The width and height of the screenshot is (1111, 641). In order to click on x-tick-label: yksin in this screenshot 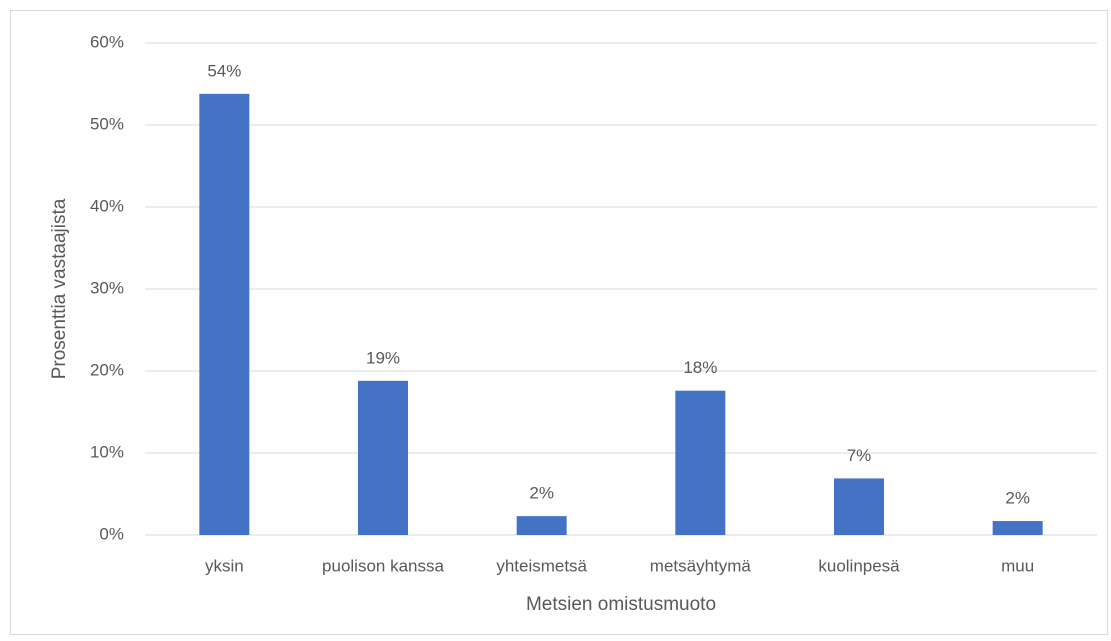, I will do `click(224, 565)`.